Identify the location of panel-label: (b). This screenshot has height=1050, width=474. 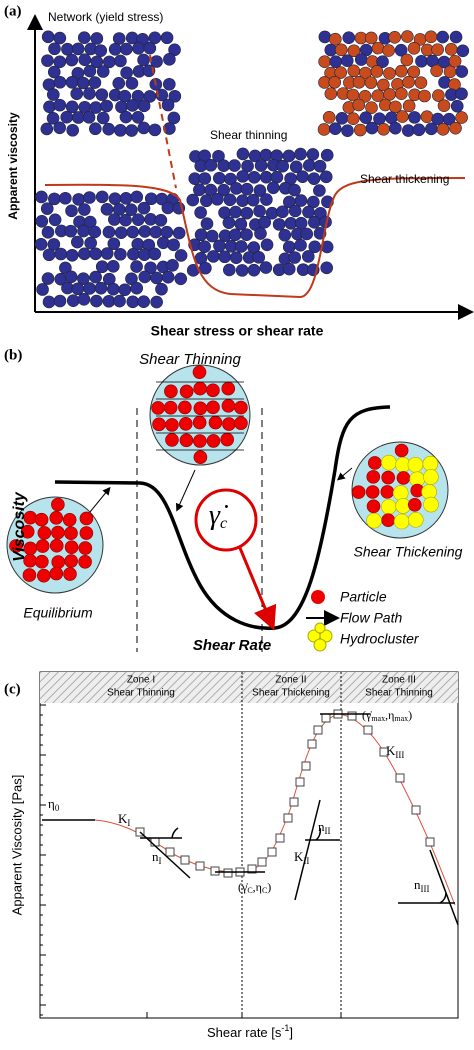
(13, 355).